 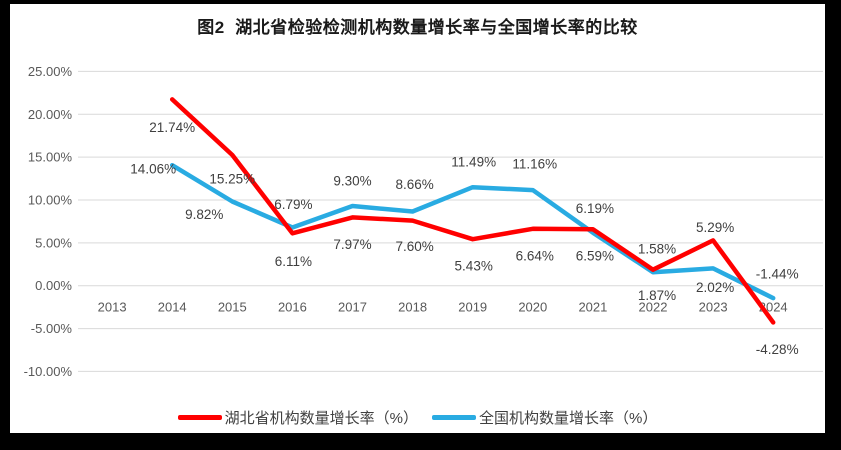 What do you see at coordinates (414, 184) in the screenshot?
I see `data-label: 8.66%` at bounding box center [414, 184].